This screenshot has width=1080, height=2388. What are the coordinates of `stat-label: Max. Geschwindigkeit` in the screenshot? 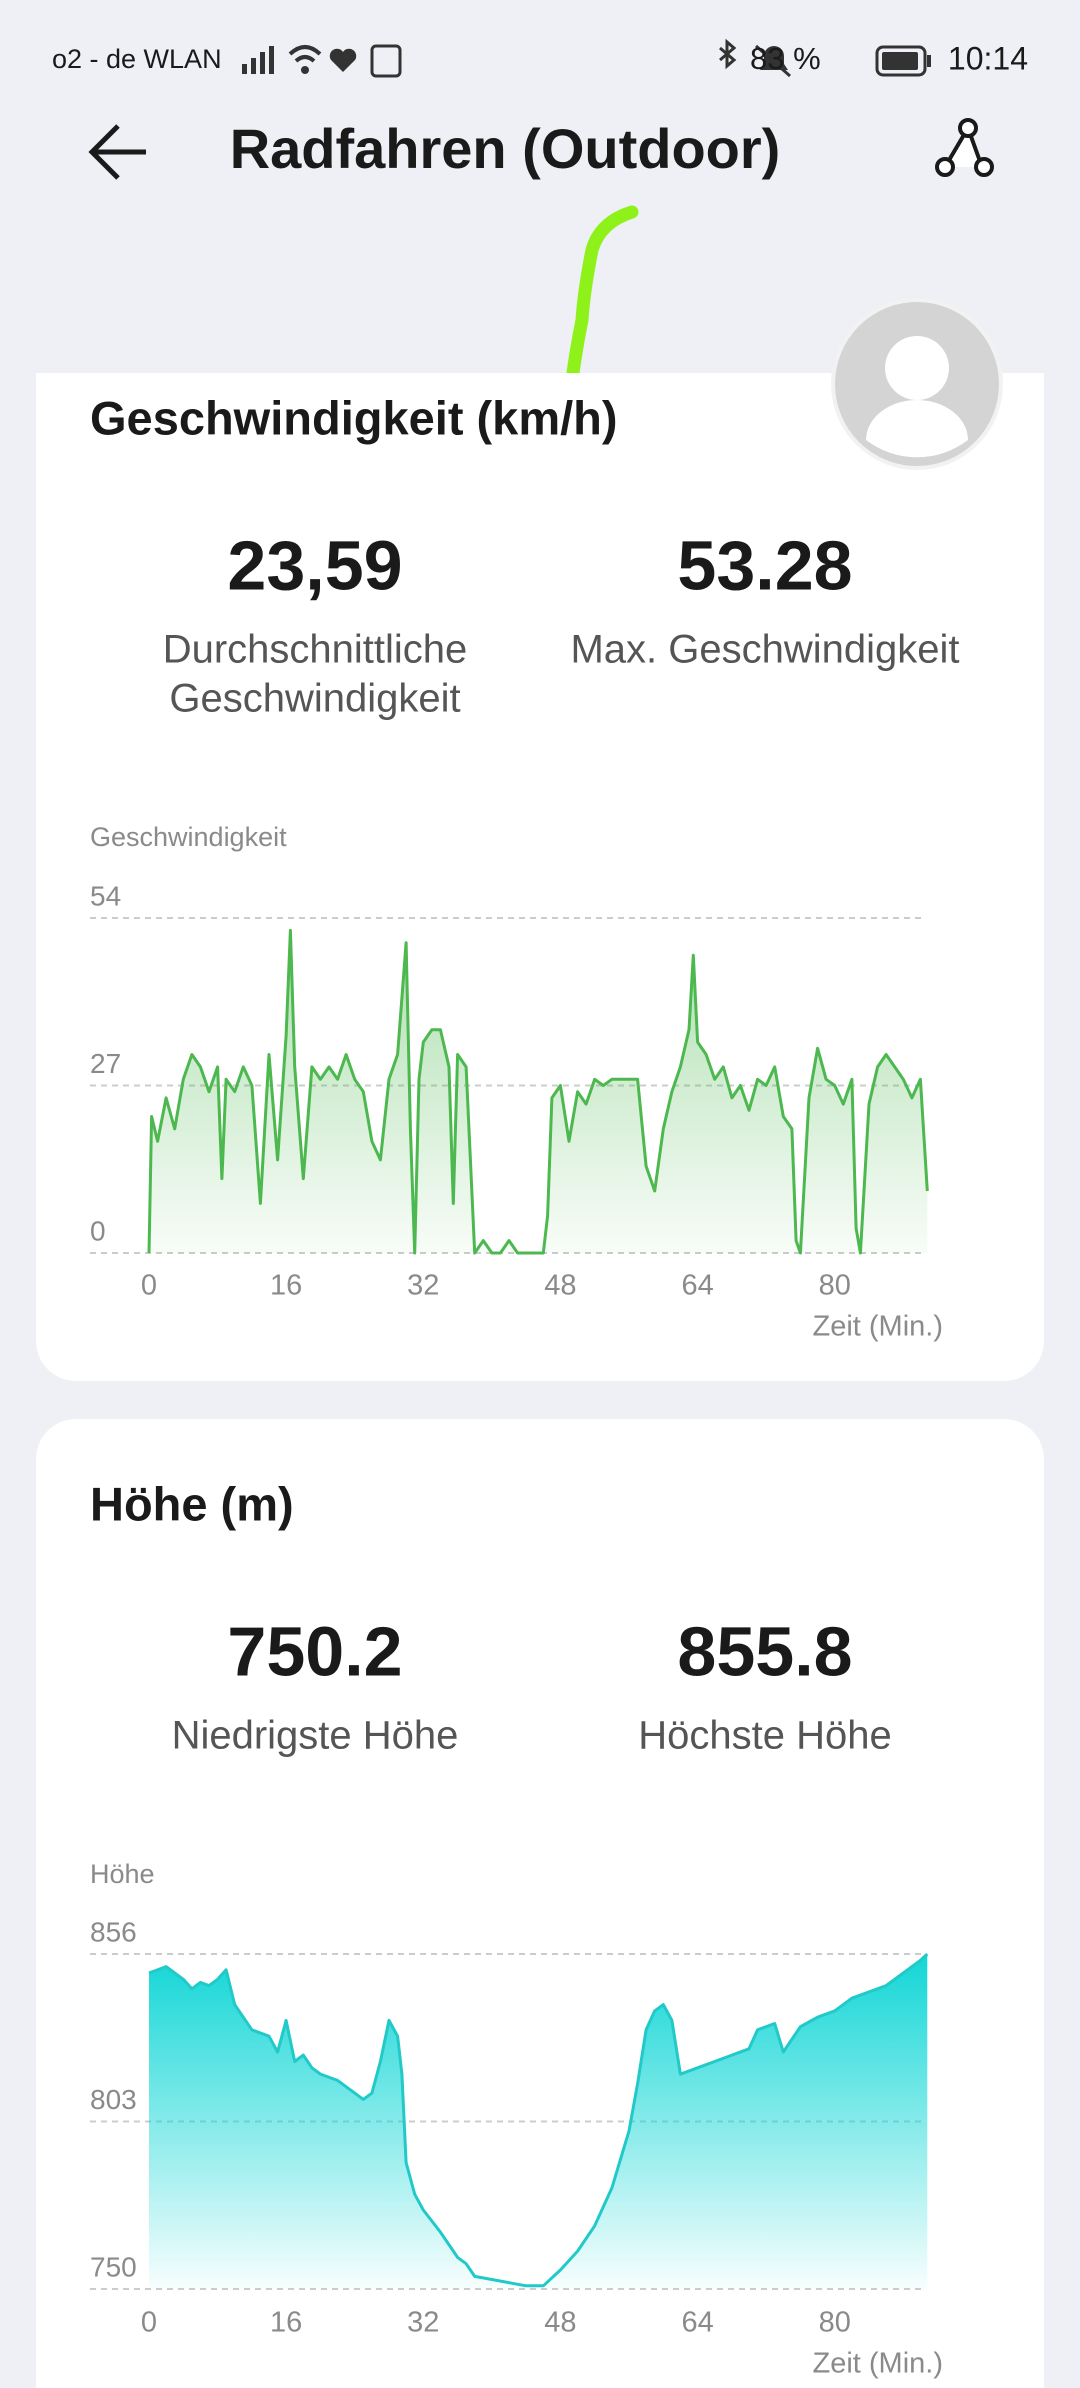 It's located at (764, 650).